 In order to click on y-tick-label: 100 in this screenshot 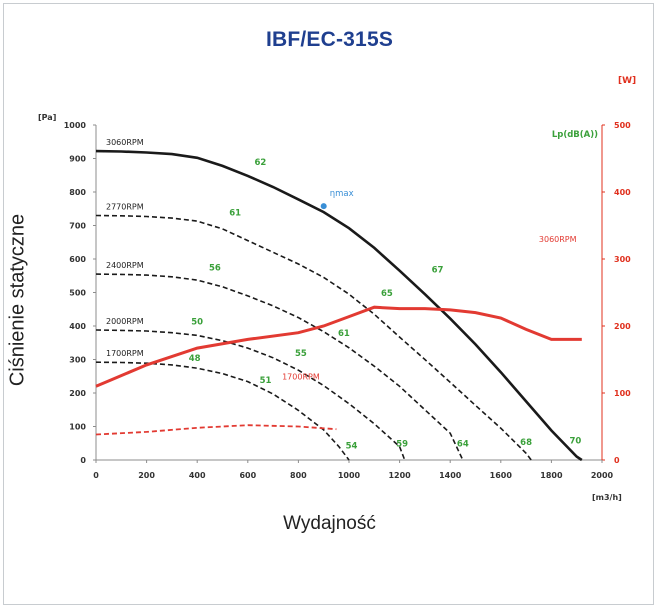, I will do `click(77, 427)`.